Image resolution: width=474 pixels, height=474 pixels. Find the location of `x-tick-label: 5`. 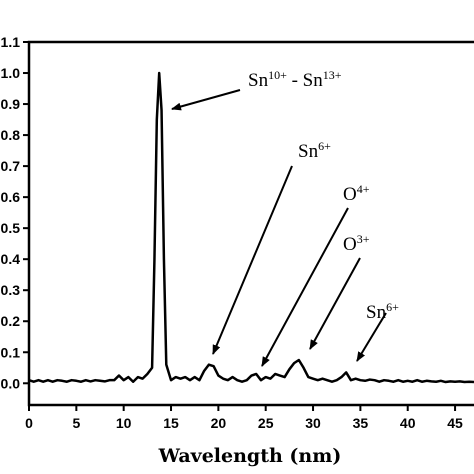

x-tick-label: 5 is located at coordinates (76, 423).